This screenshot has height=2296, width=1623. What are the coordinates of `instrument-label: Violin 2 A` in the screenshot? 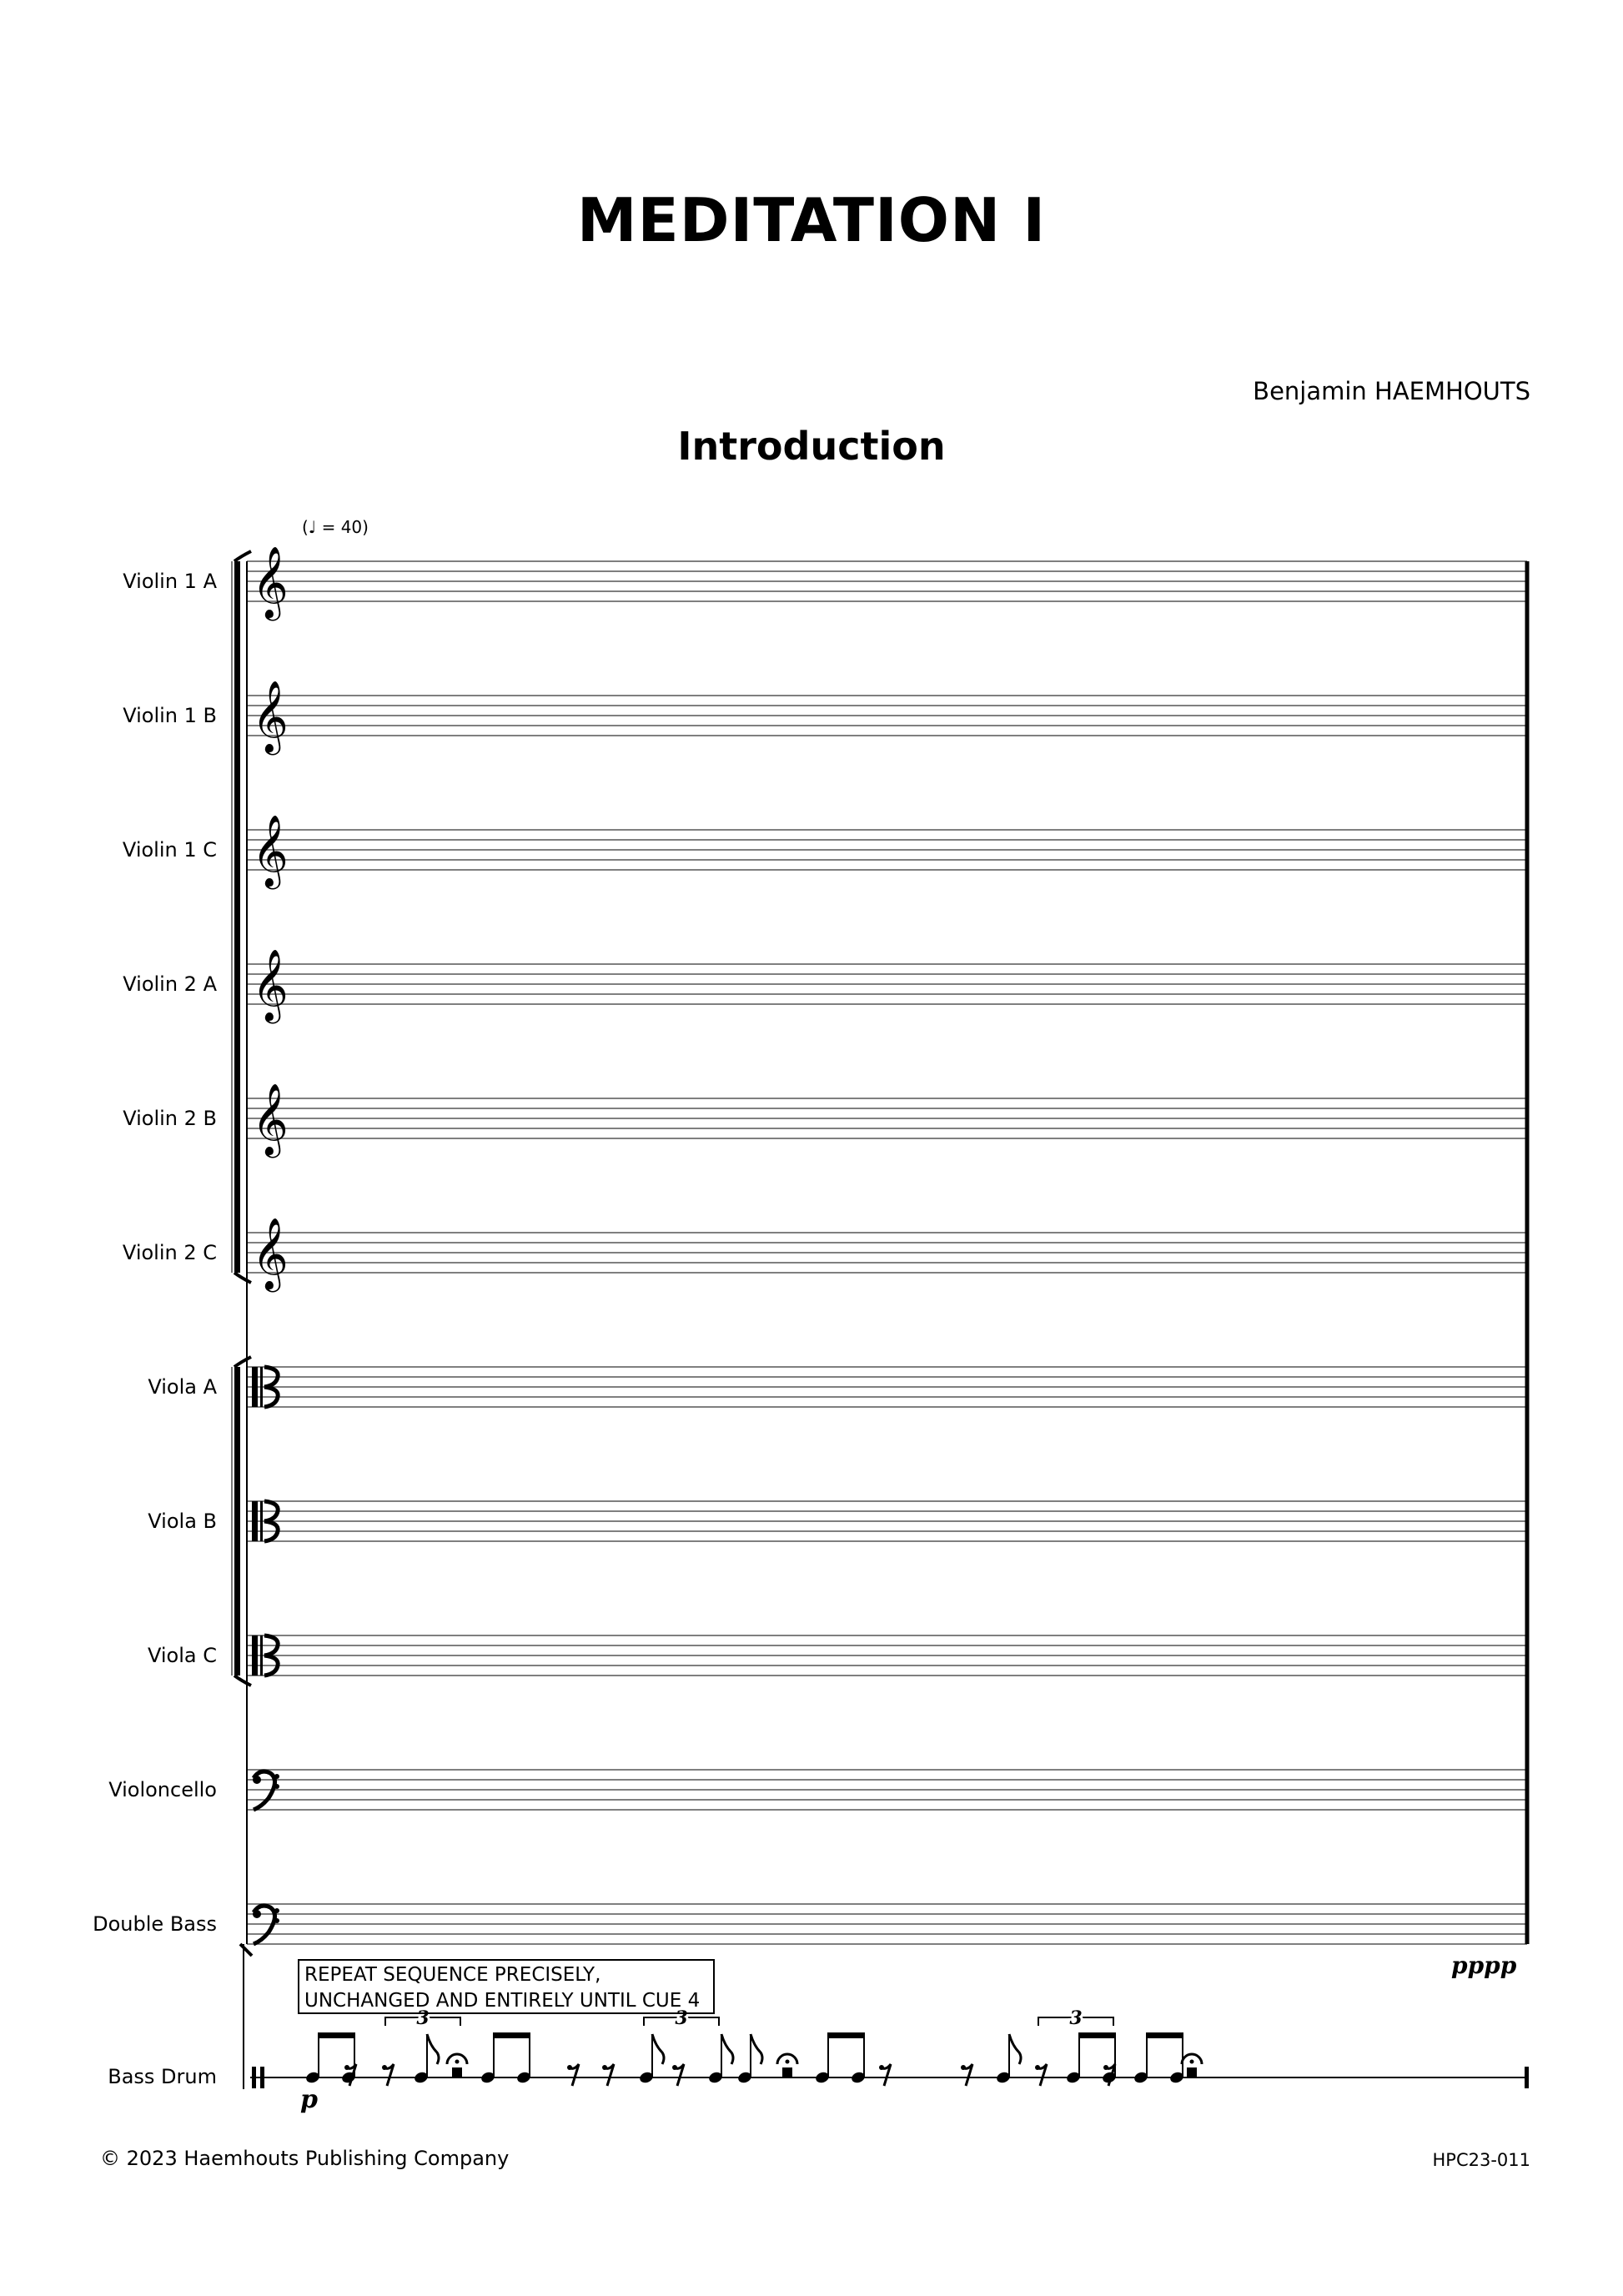 It's located at (170, 984).